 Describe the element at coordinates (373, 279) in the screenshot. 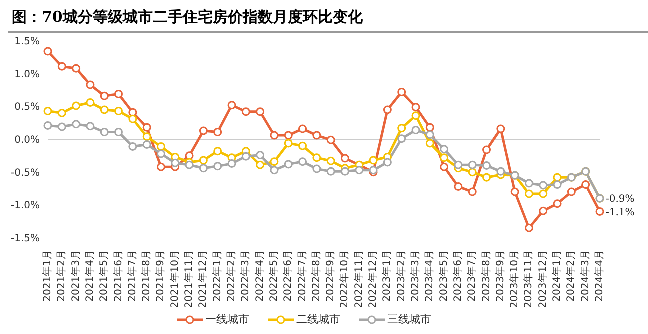

I see `x-tick-label: 2022年12月` at that location.